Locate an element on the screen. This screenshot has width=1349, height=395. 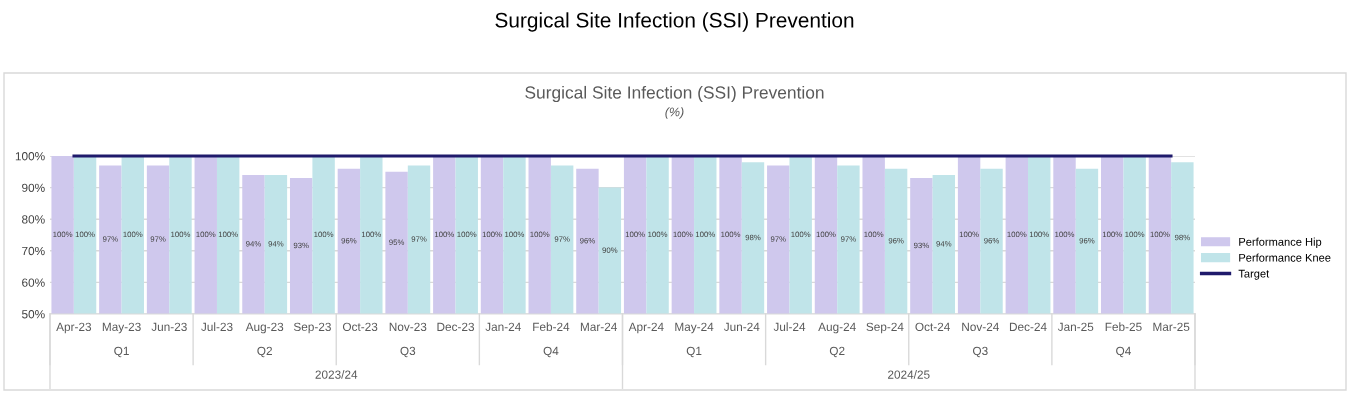
x-tick-label: Feb-25 is located at coordinates (1123, 326).